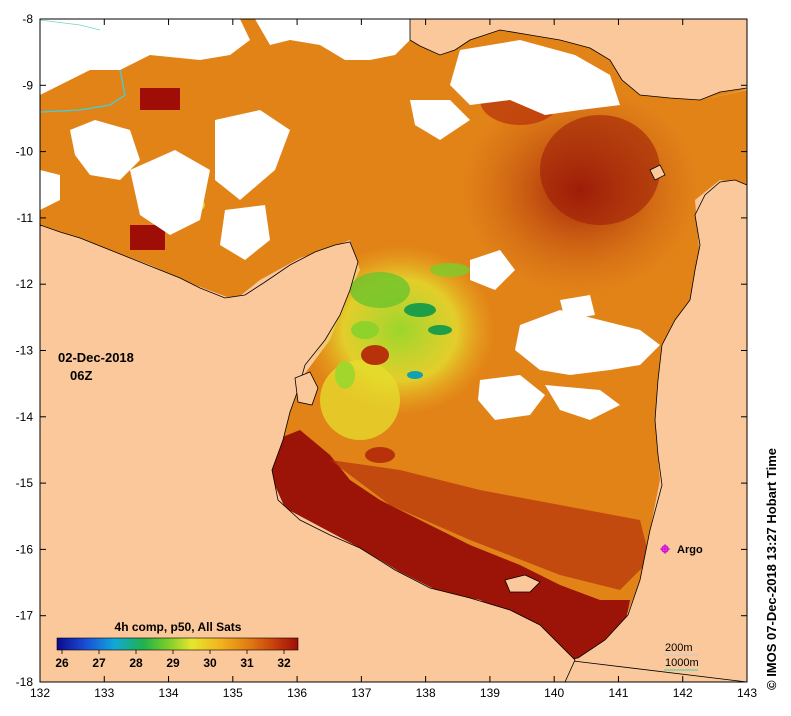  Describe the element at coordinates (178, 627) in the screenshot. I see `colorbar-title: 4h comp, p50, All Sats` at that location.